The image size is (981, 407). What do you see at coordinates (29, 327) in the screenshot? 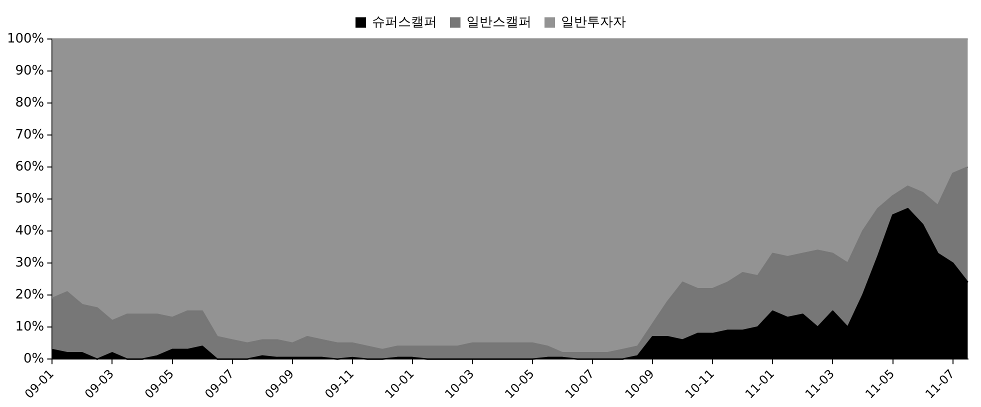
I see `y-tick-label: 10%` at bounding box center [29, 327].